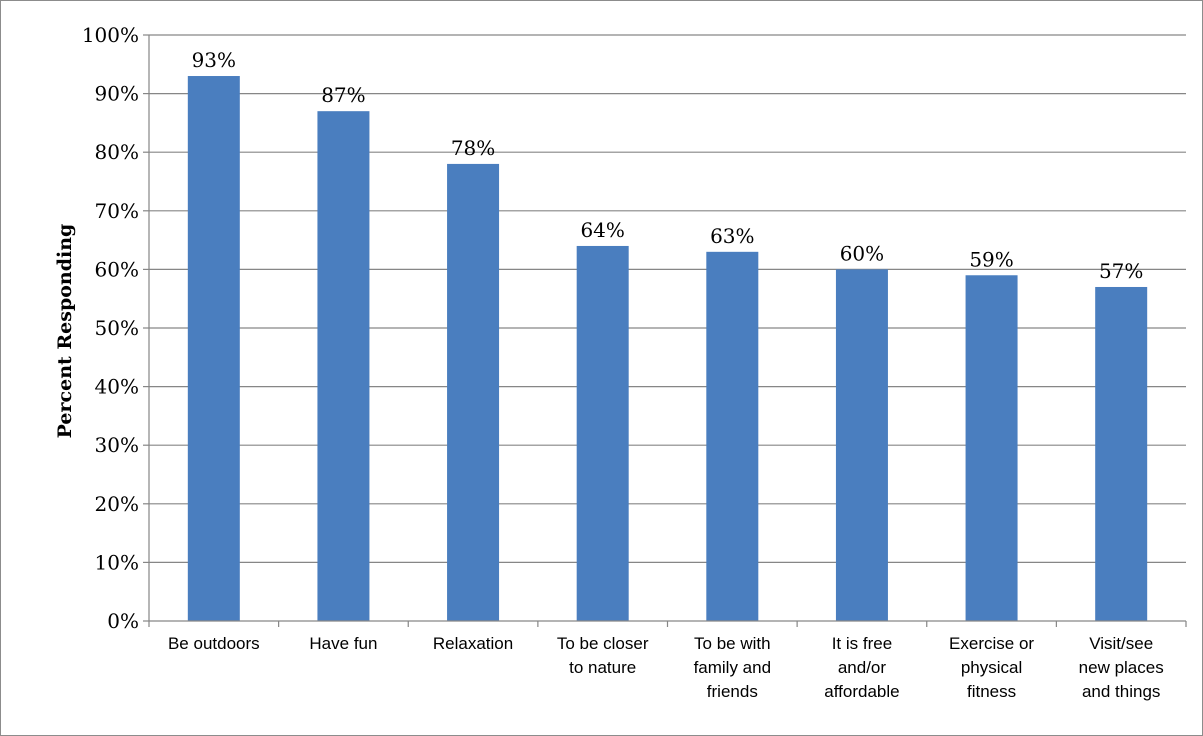 This screenshot has width=1203, height=736. I want to click on data-label: 93%, so click(214, 60).